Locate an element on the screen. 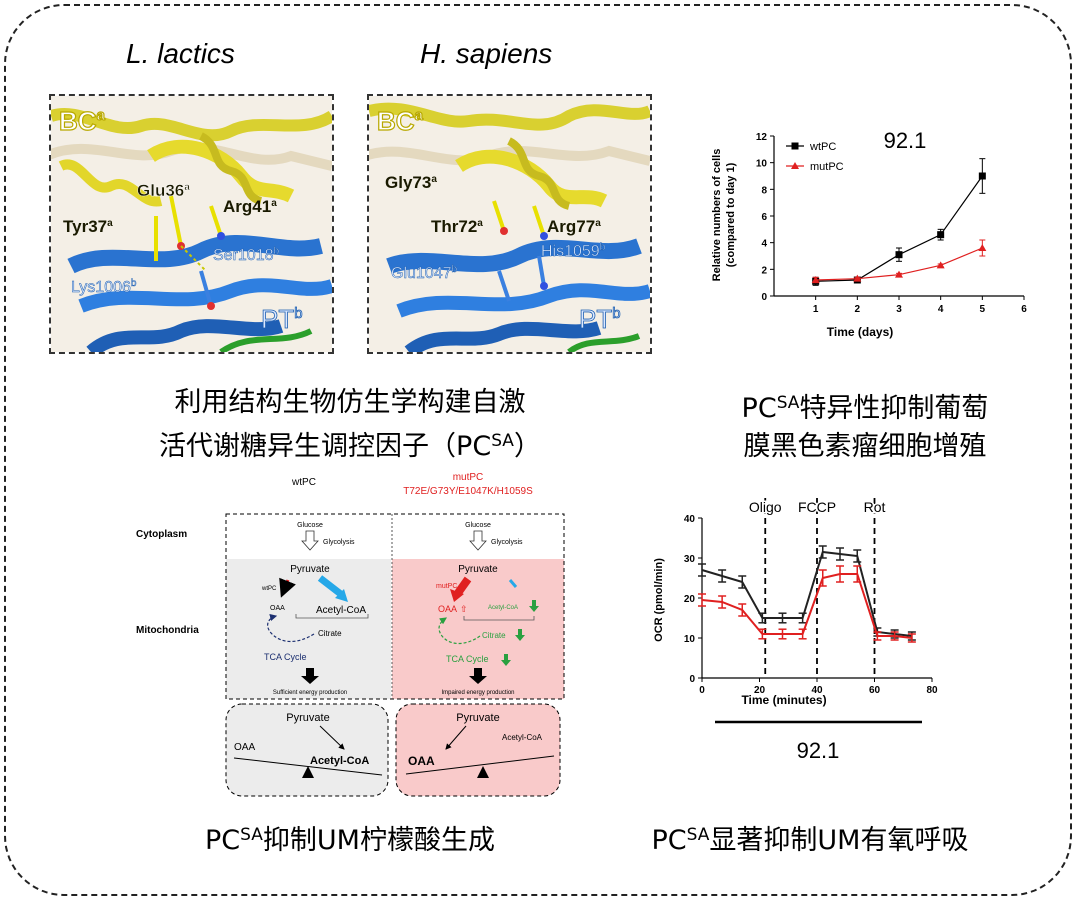 This screenshot has height=904, width=1080. wt-balance-box is located at coordinates (307, 750).